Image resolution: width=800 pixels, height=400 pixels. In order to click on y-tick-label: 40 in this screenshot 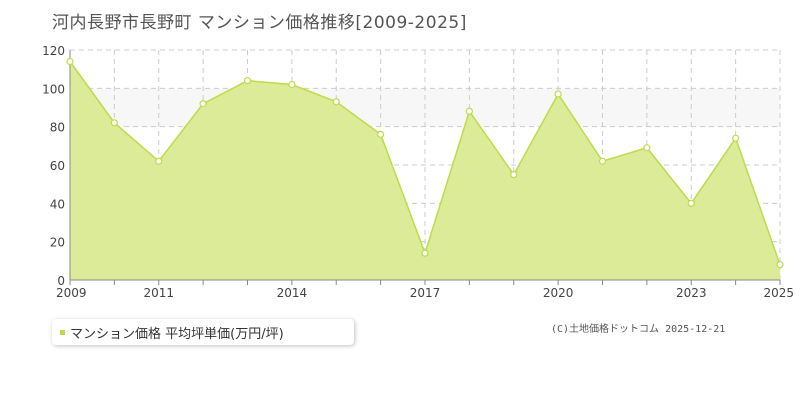, I will do `click(57, 204)`.